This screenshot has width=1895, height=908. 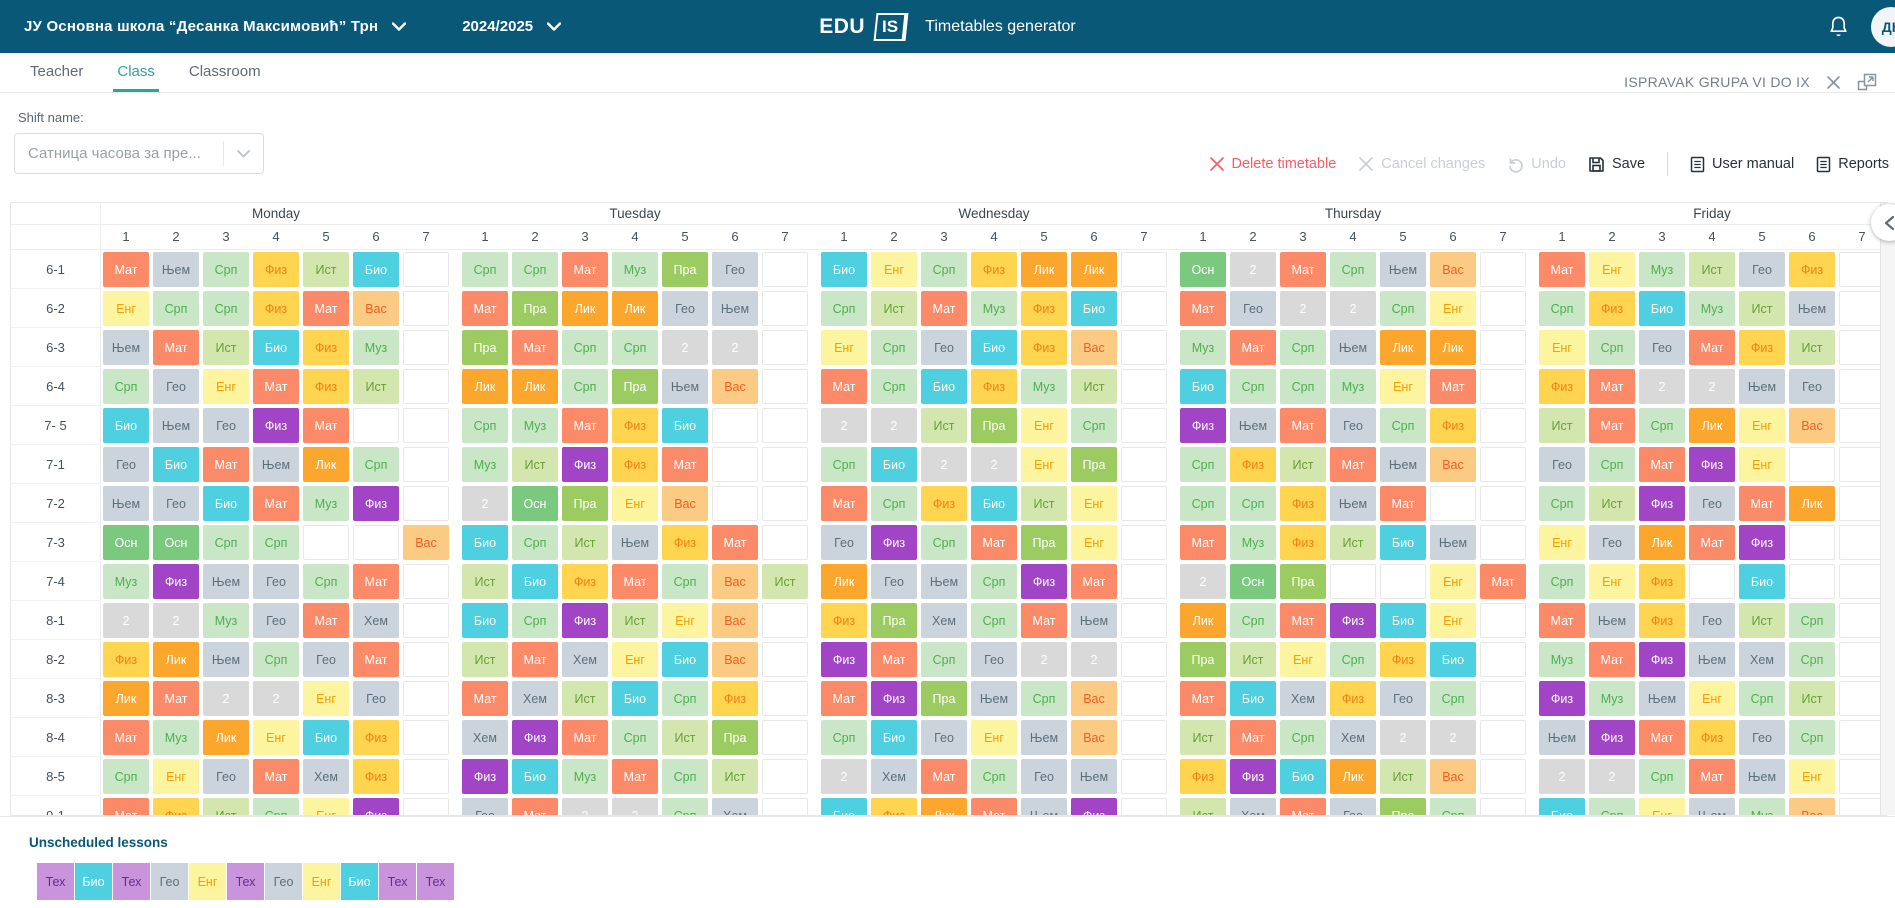 What do you see at coordinates (283, 881) in the screenshot?
I see `unscheduled-lesson-chip: Гео` at bounding box center [283, 881].